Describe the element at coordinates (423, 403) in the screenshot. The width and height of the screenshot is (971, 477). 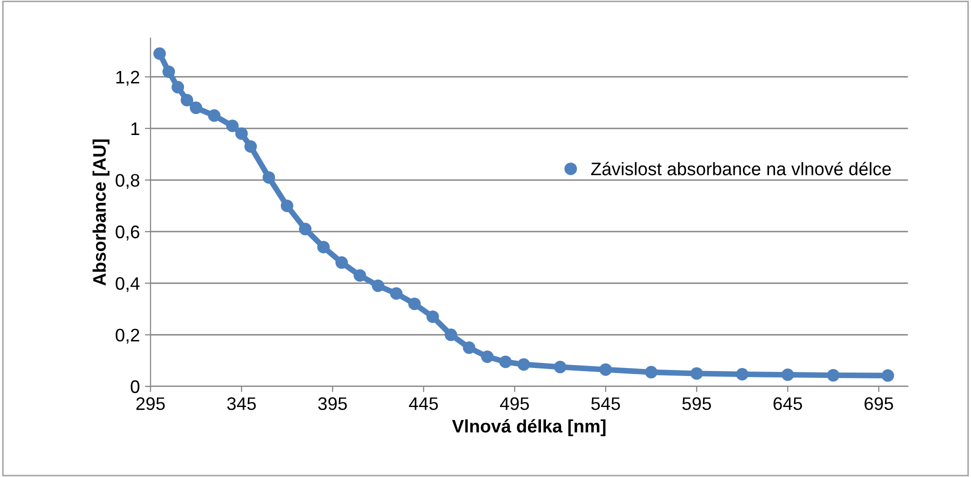
I see `x-tick-label: 445` at that location.